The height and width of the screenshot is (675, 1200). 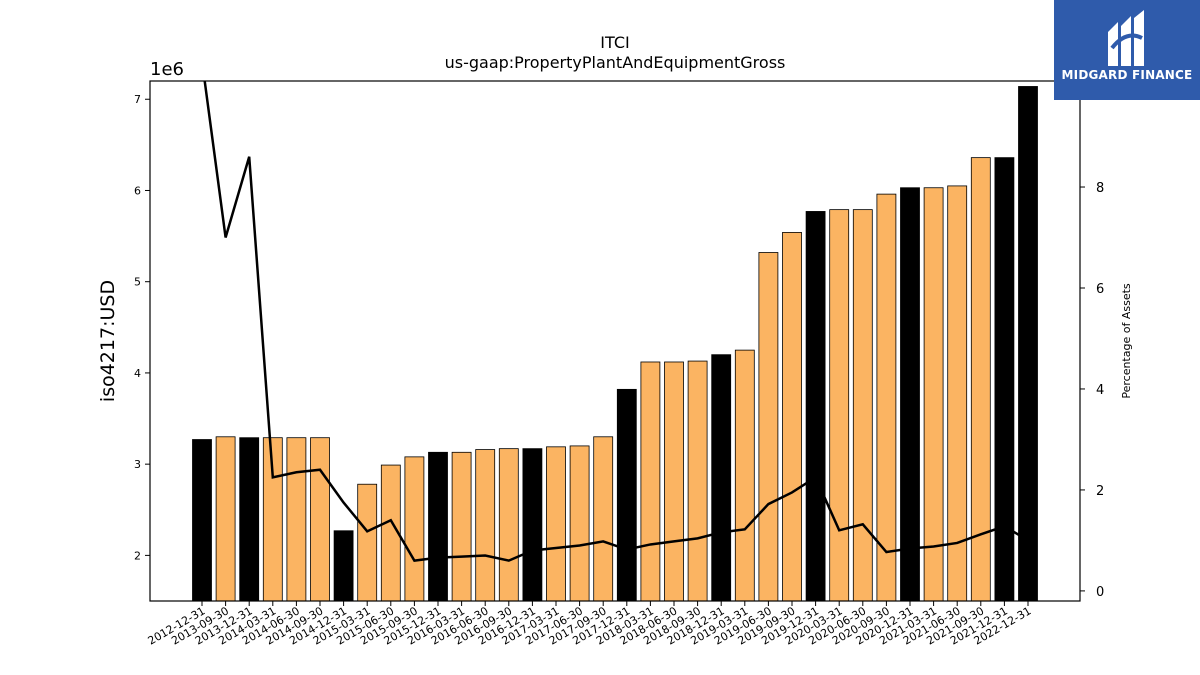 I want to click on y-axis-label: iso4217:USD, so click(x=108, y=341).